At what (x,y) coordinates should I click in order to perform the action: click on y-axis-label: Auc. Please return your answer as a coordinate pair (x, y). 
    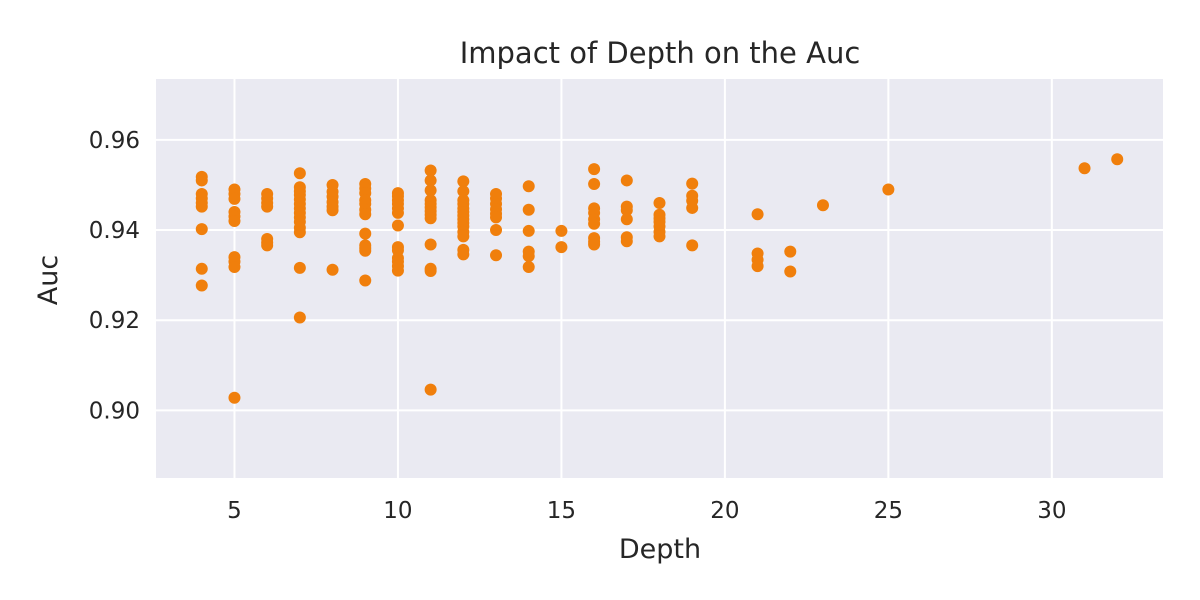
    Looking at the image, I should click on (48, 280).